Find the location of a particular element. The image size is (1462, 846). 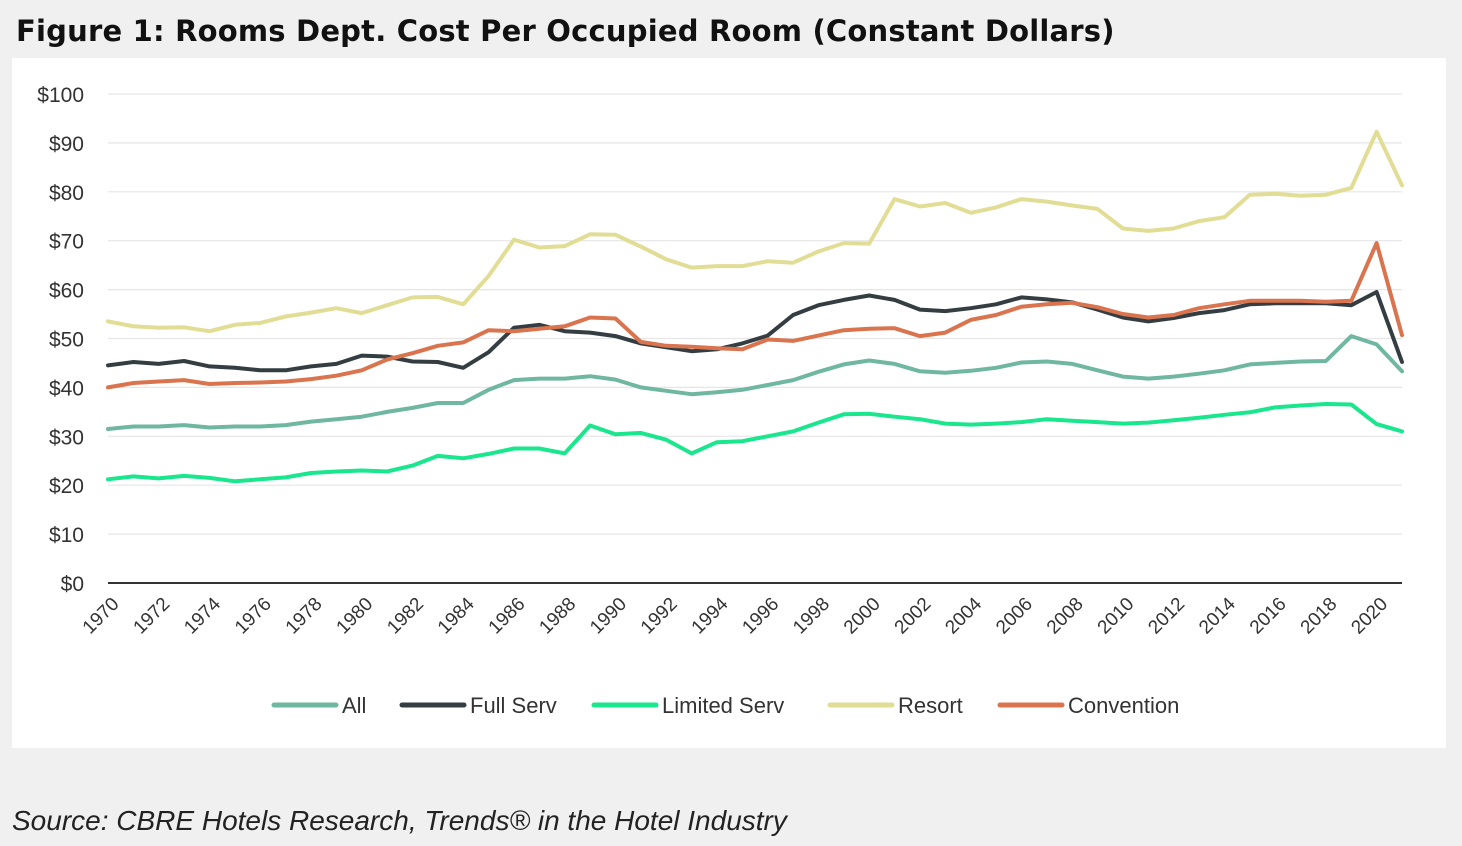

x-tick-label: 2000 is located at coordinates (862, 616).